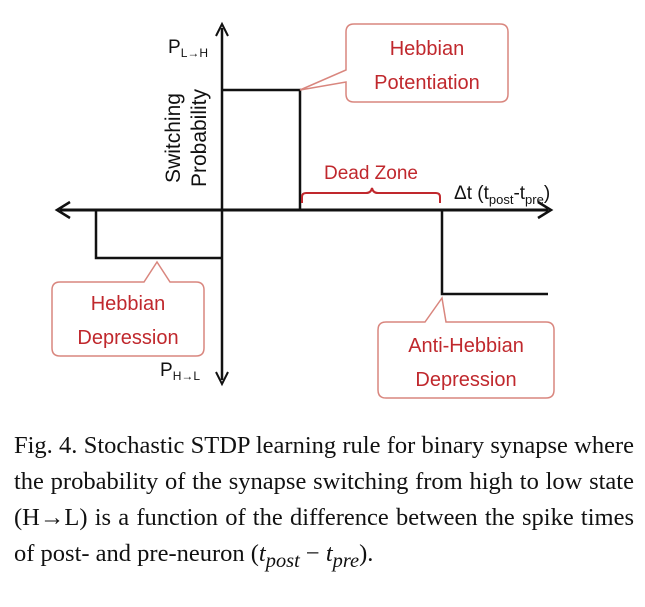  What do you see at coordinates (502, 195) in the screenshot?
I see `x-axis-label: Δt (tpost-tpre)` at bounding box center [502, 195].